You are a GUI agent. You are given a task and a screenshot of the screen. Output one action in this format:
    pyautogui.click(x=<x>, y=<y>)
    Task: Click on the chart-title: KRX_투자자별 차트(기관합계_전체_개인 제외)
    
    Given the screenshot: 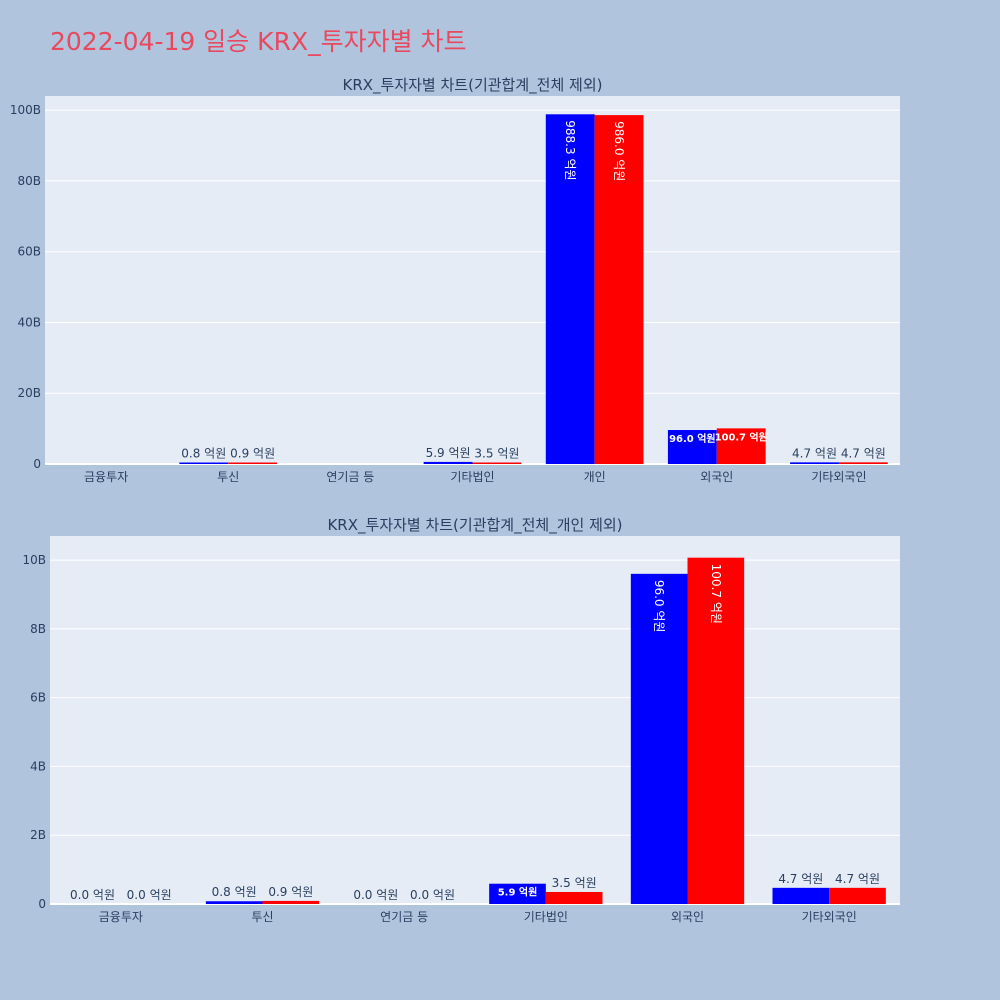 What is the action you would take?
    pyautogui.click(x=474, y=525)
    